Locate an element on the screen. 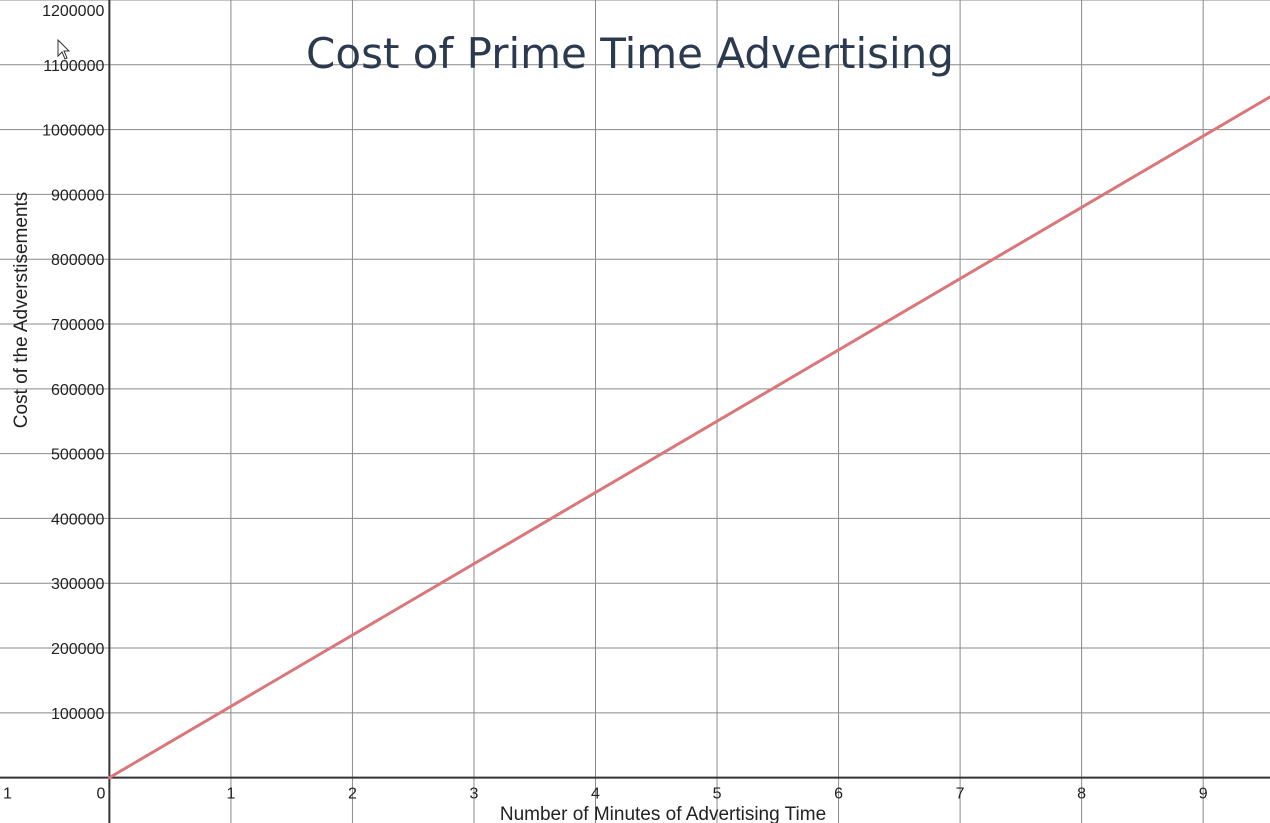  x-tick-label: 6 is located at coordinates (838, 794).